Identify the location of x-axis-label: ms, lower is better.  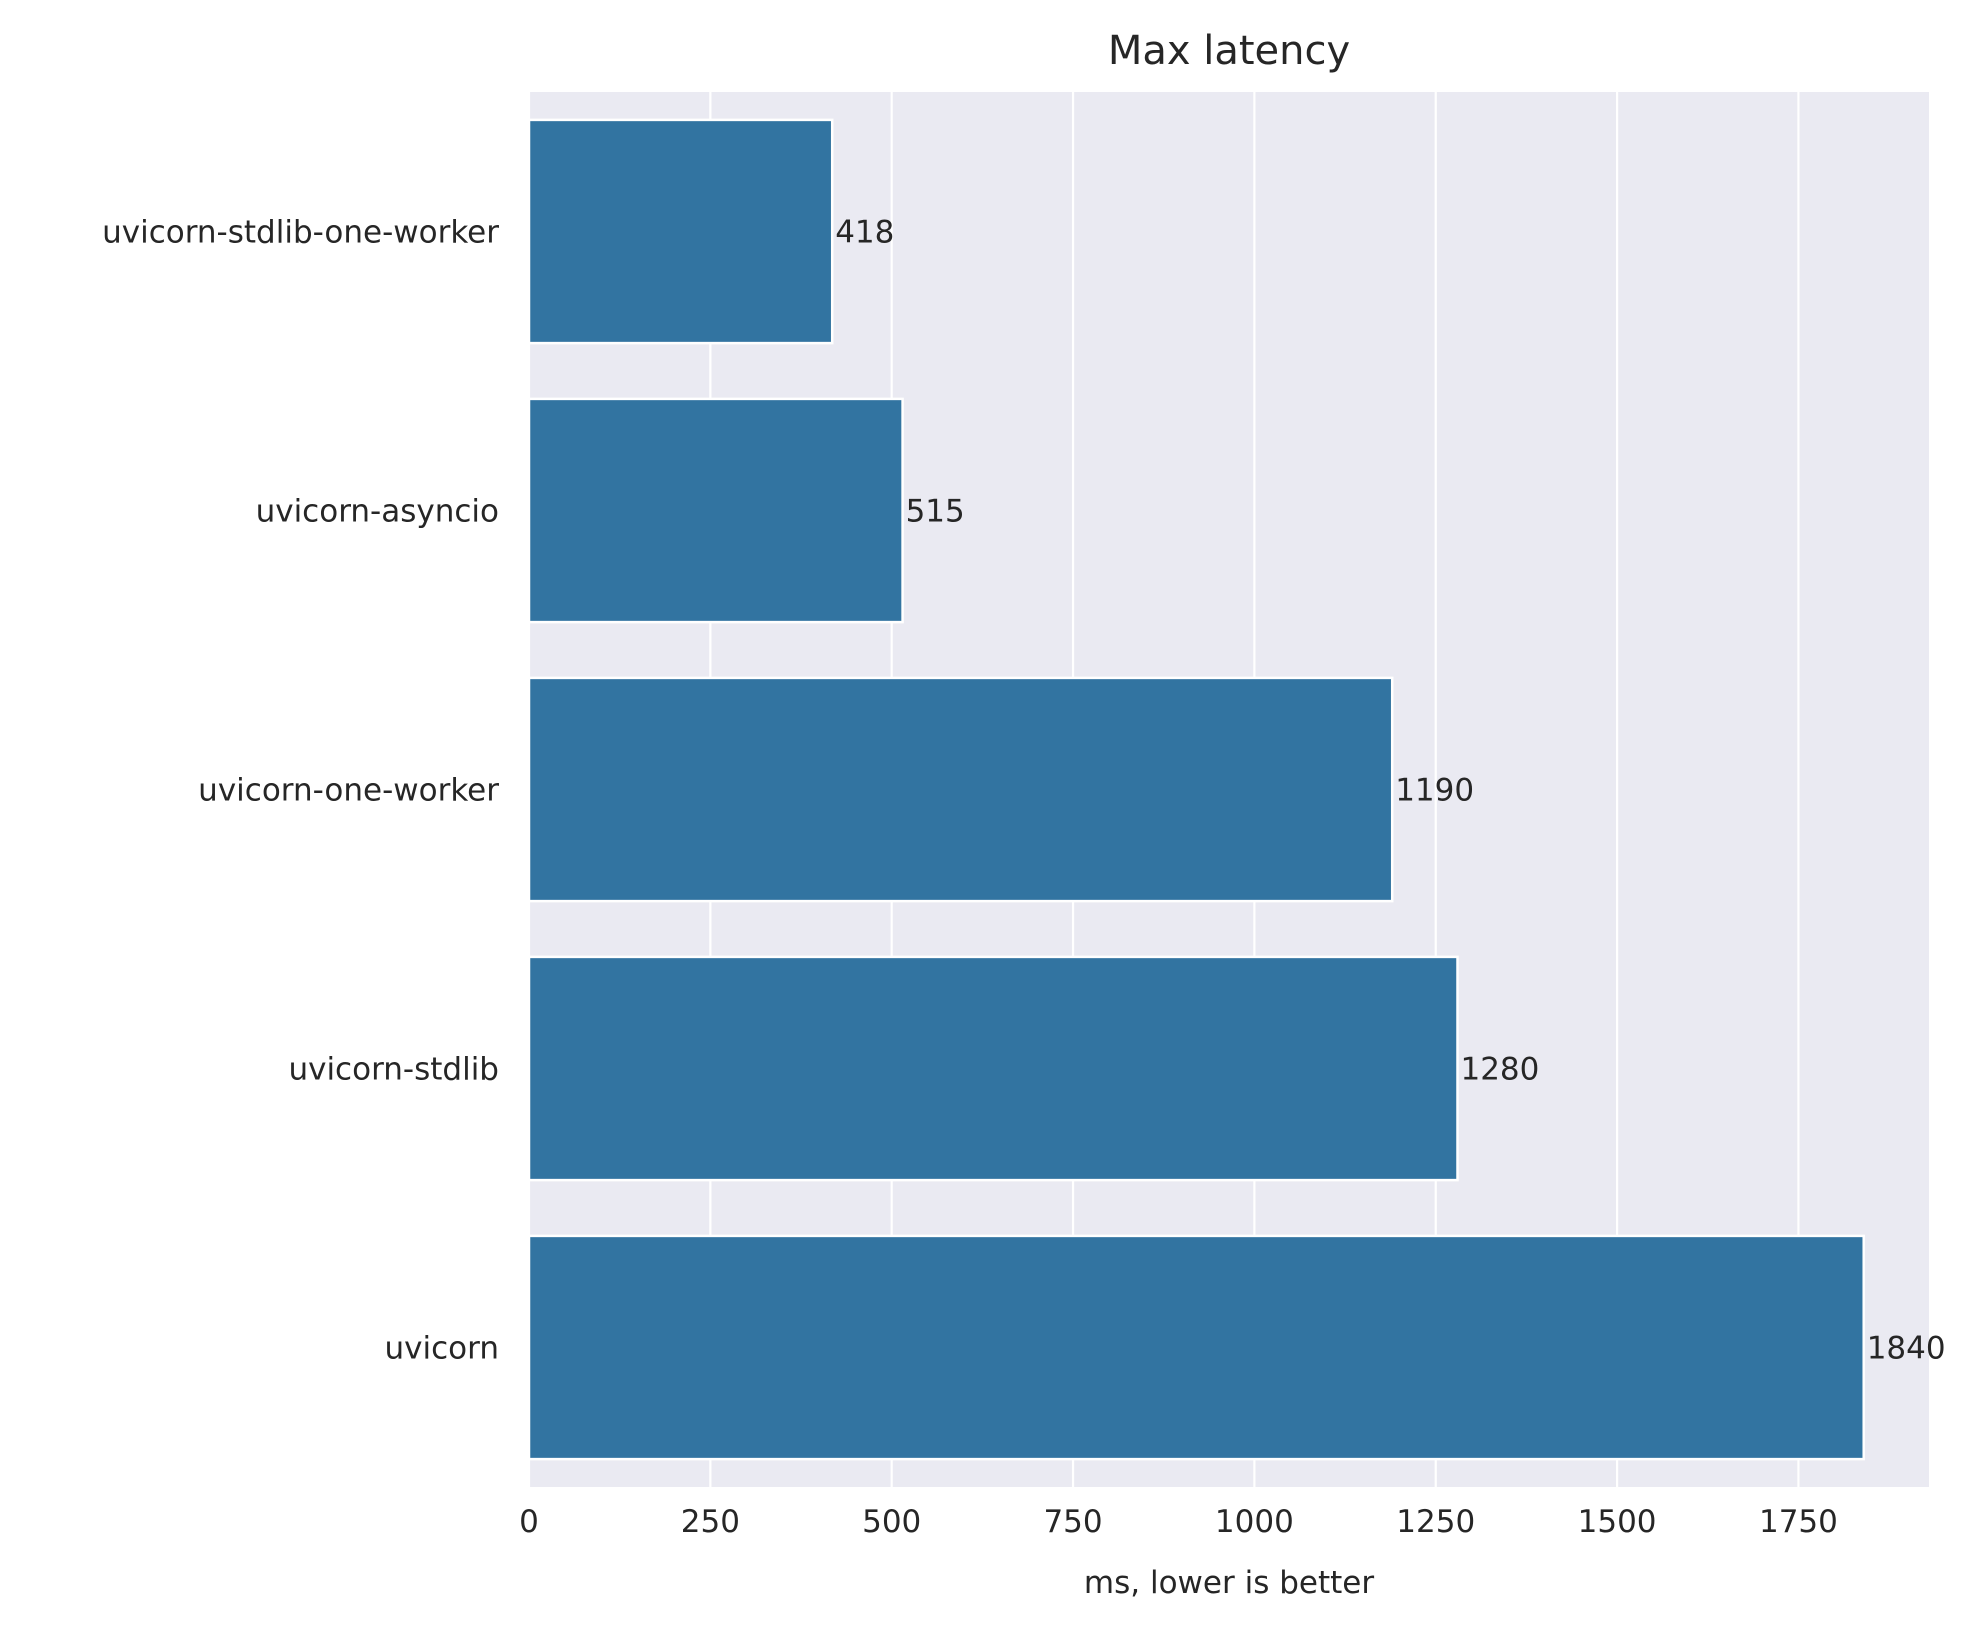
(1229, 1583).